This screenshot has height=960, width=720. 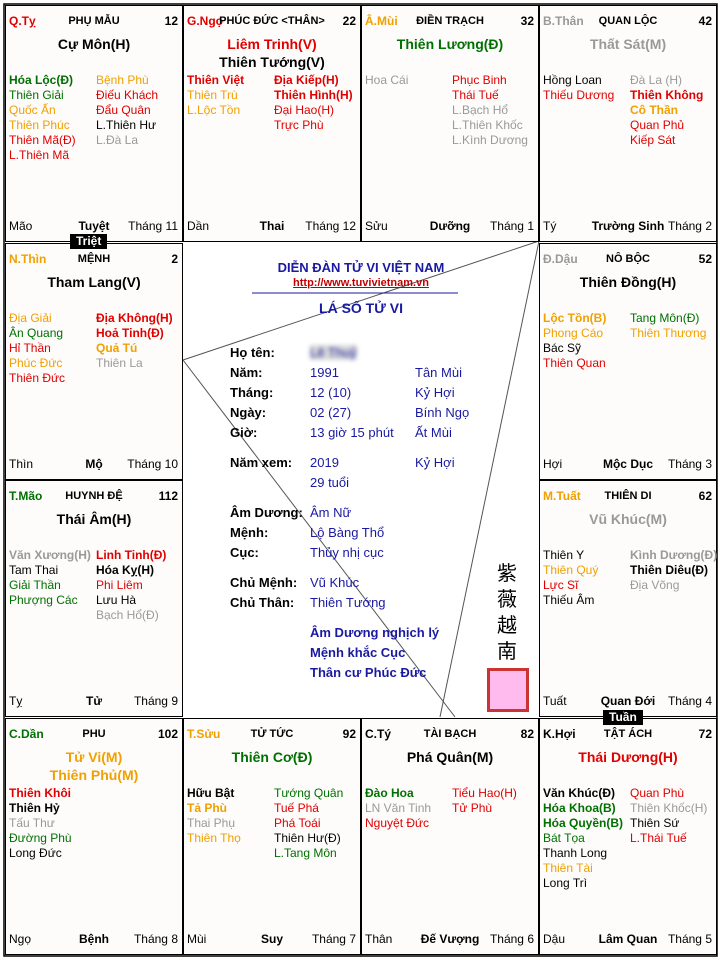 What do you see at coordinates (249, 532) in the screenshot?
I see `info-label: Mệnh:` at bounding box center [249, 532].